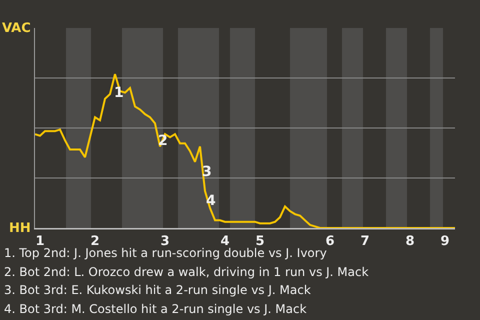 Image resolution: width=480 pixels, height=320 pixels. What do you see at coordinates (445, 242) in the screenshot?
I see `x-tick-label: 9` at bounding box center [445, 242].